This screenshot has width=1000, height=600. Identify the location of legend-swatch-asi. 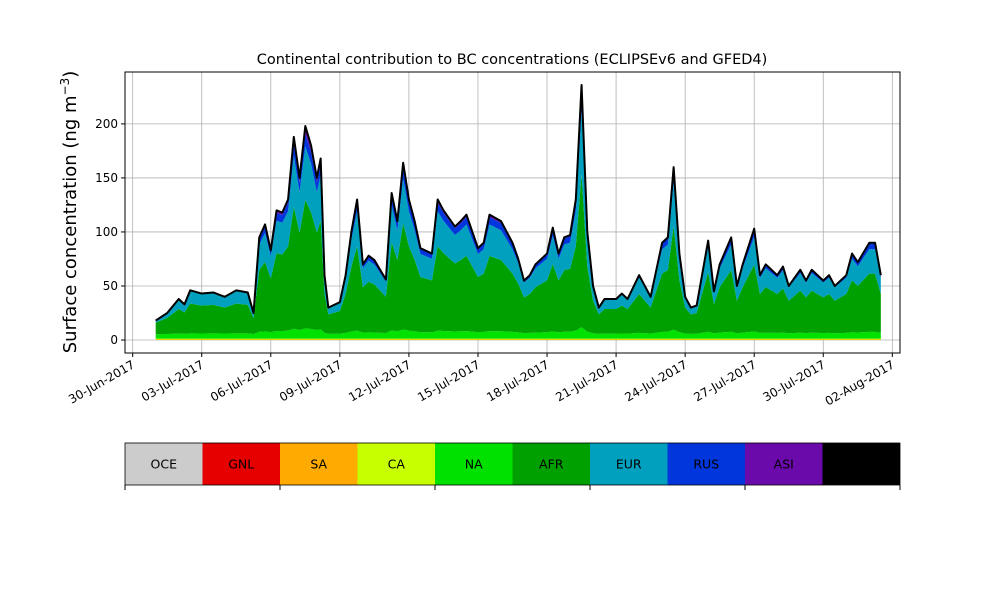
(784, 464).